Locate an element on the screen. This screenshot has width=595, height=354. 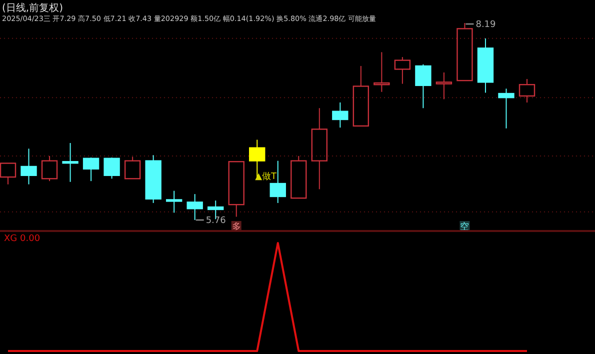
annotation: 5.76 is located at coordinates (216, 221).